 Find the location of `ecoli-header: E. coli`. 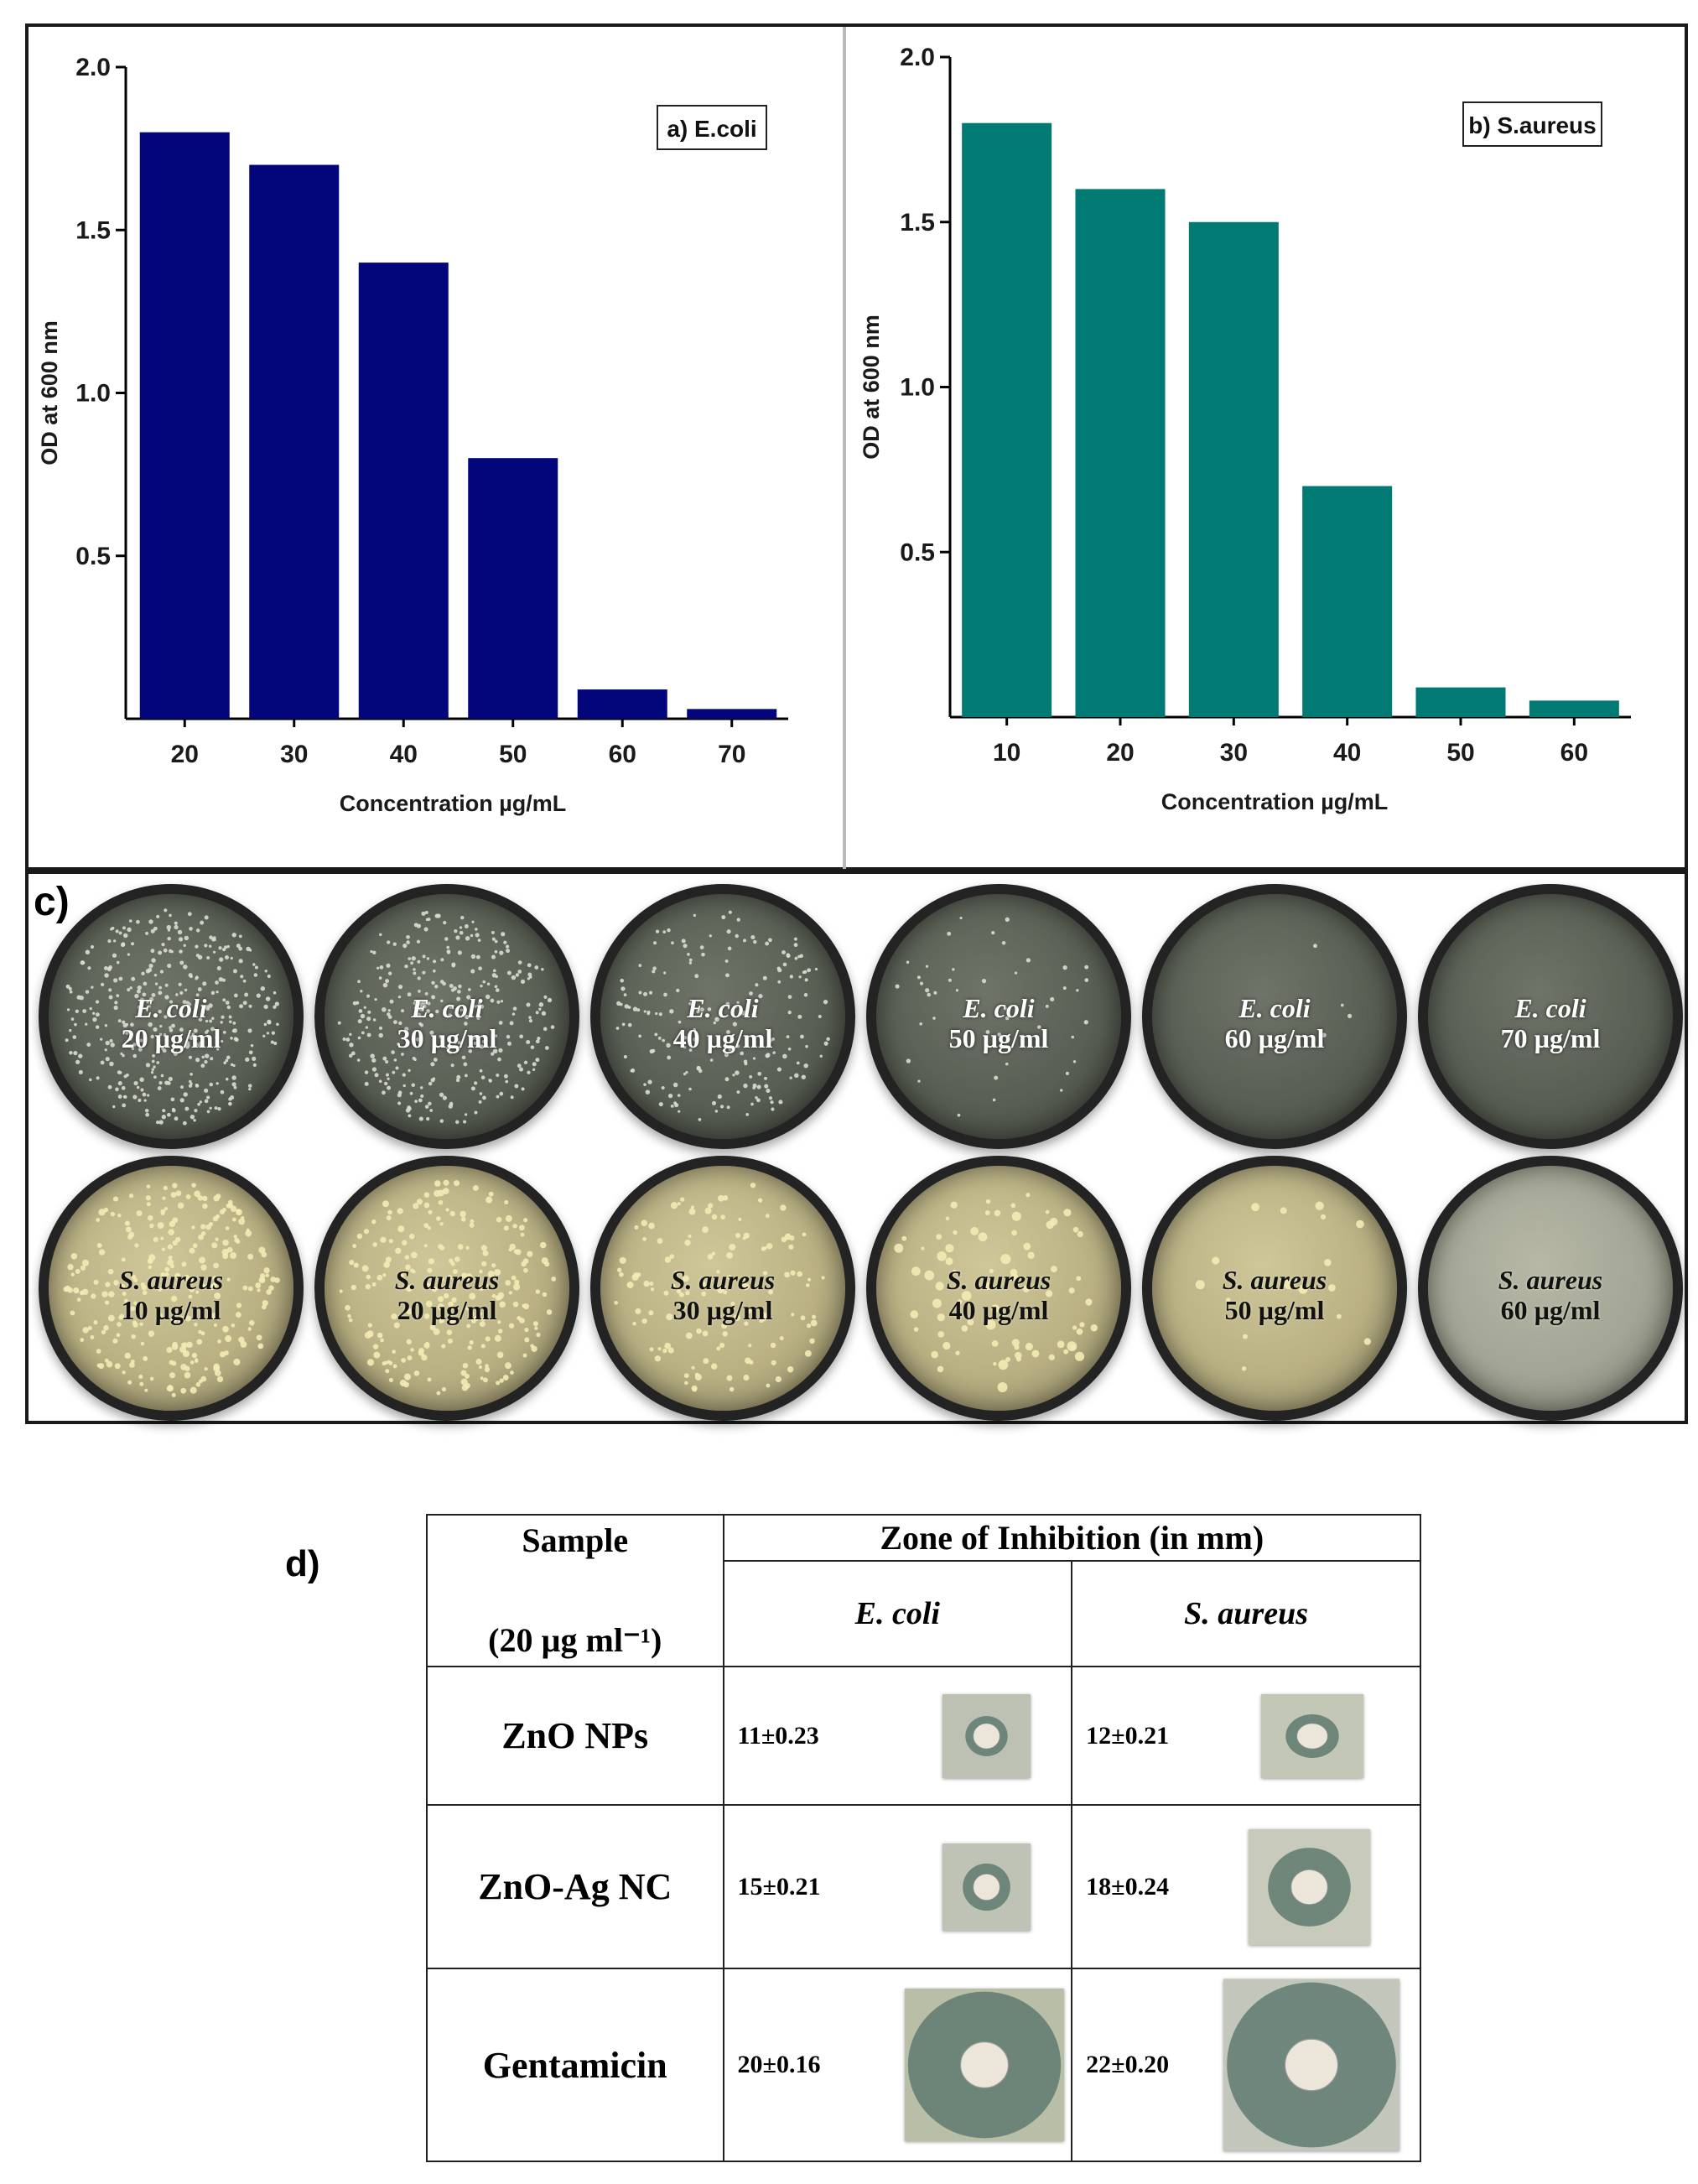

ecoli-header: E. coli is located at coordinates (897, 1613).